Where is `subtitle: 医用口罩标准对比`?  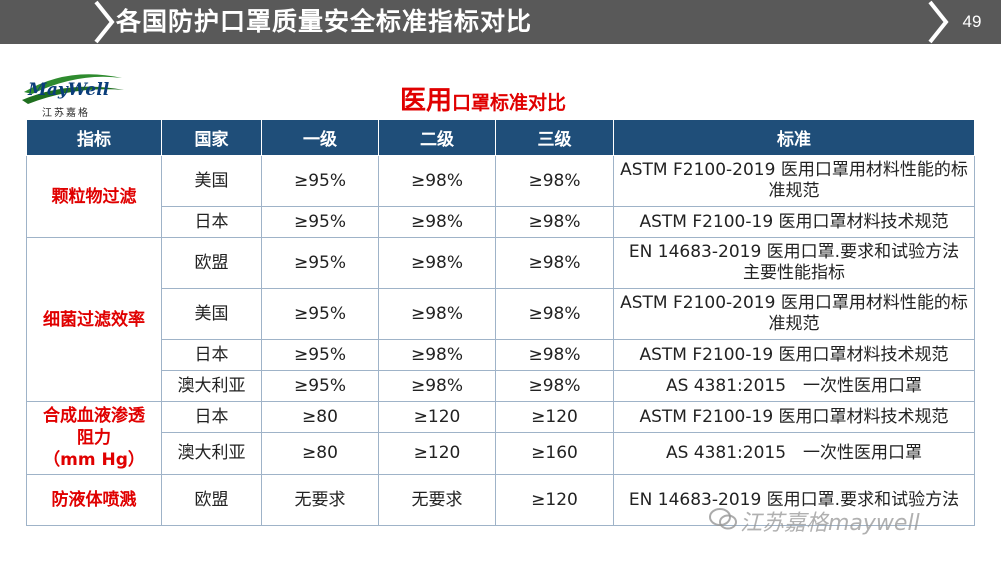 subtitle: 医用口罩标准对比 is located at coordinates (483, 98).